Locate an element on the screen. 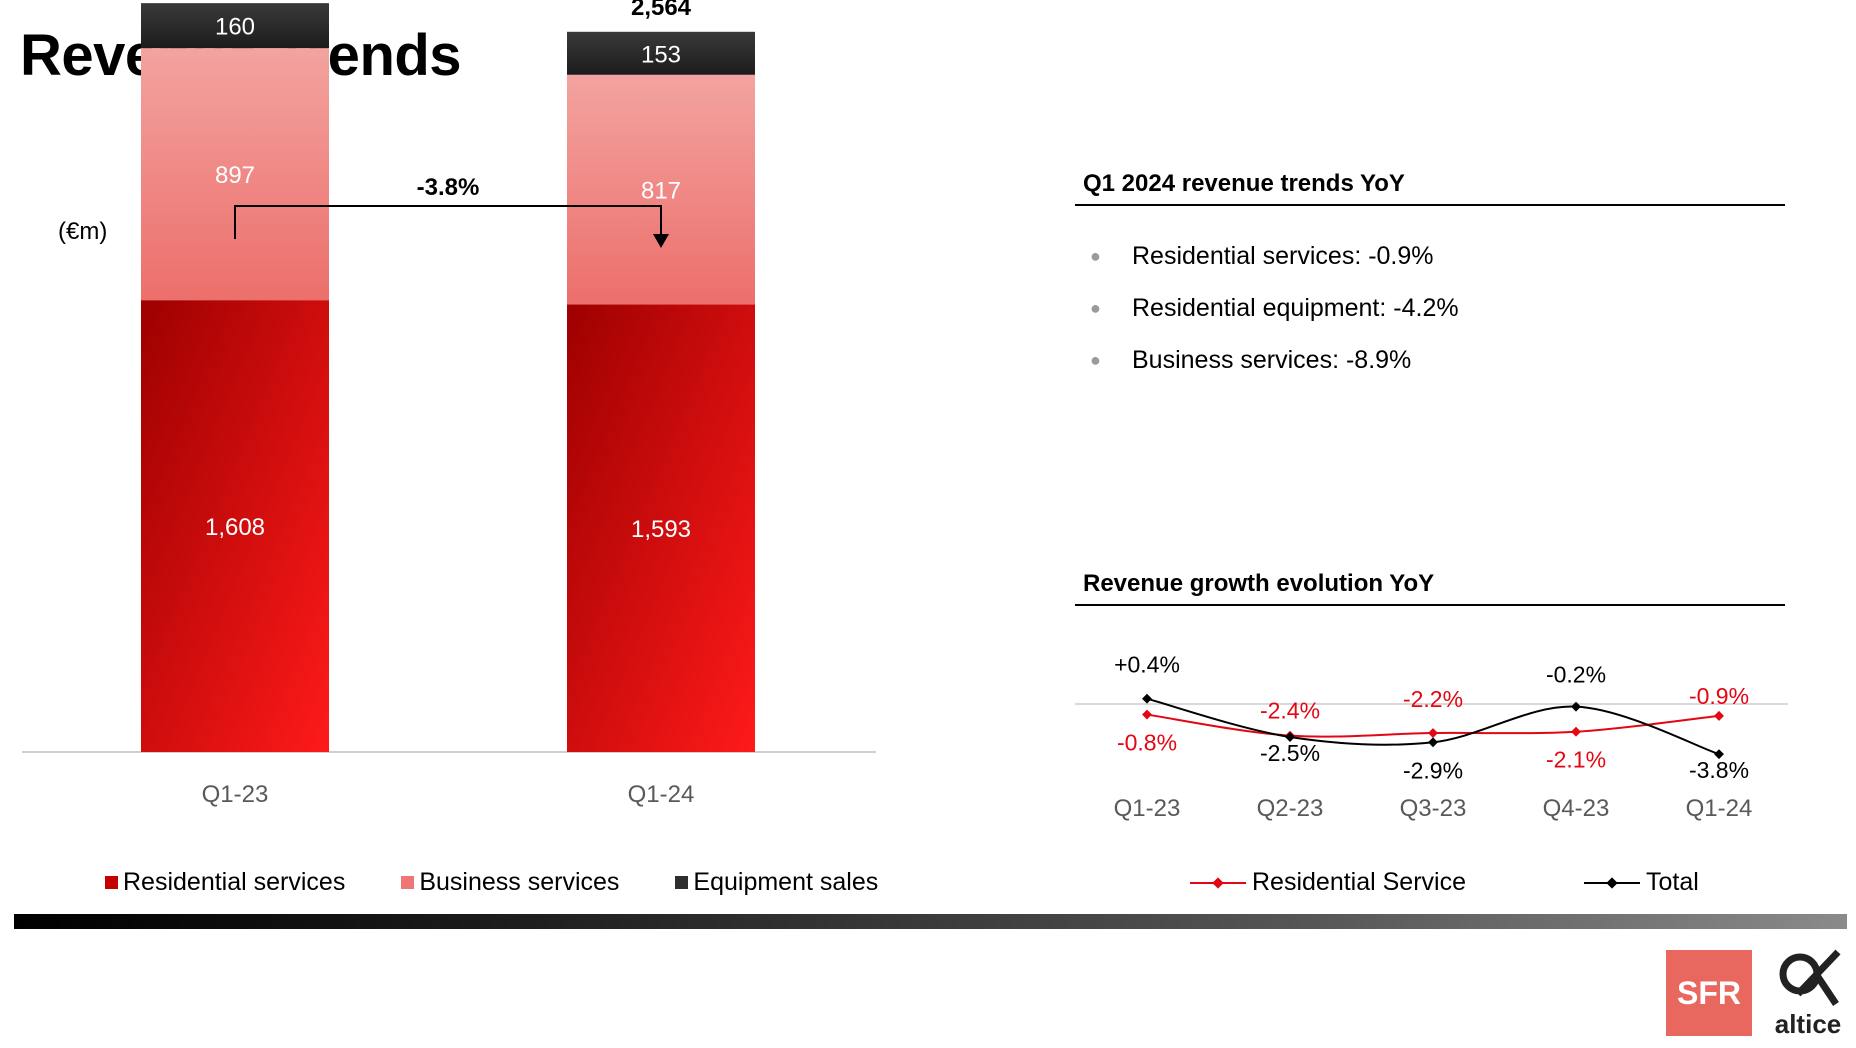 The image size is (1856, 1048). data-label: 1,608 is located at coordinates (235, 527).